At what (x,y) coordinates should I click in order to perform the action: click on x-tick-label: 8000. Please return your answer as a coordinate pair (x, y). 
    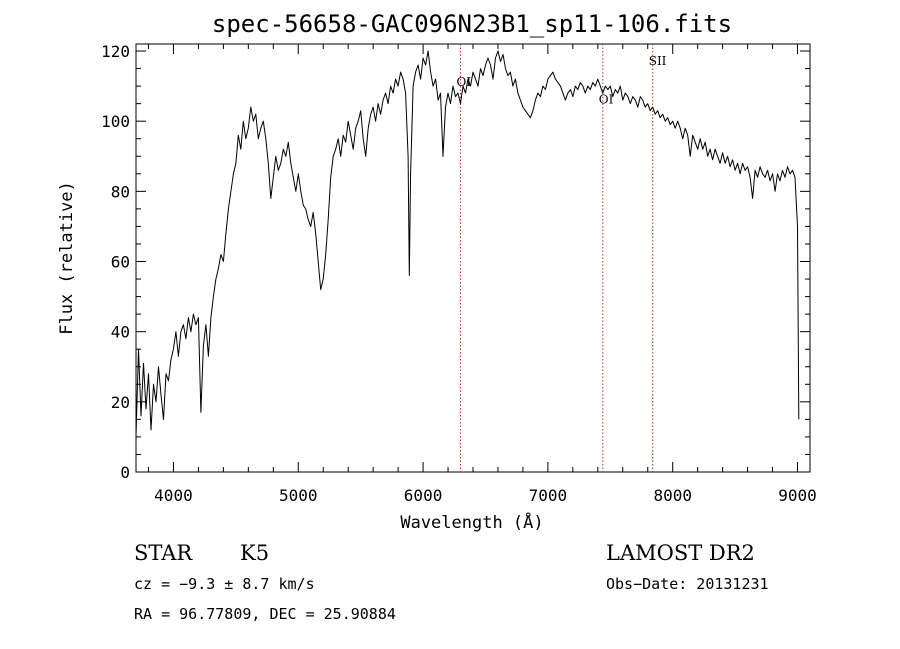
    Looking at the image, I should click on (672, 495).